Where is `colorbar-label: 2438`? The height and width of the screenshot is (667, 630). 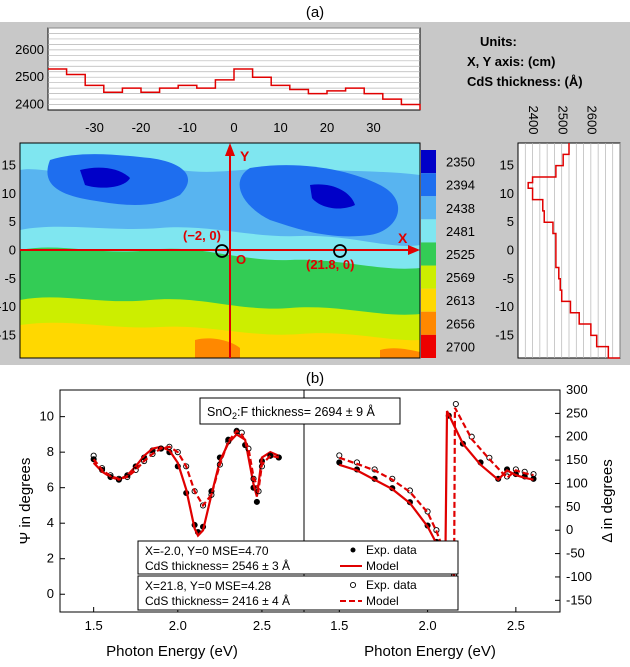 colorbar-label: 2438 is located at coordinates (460, 208).